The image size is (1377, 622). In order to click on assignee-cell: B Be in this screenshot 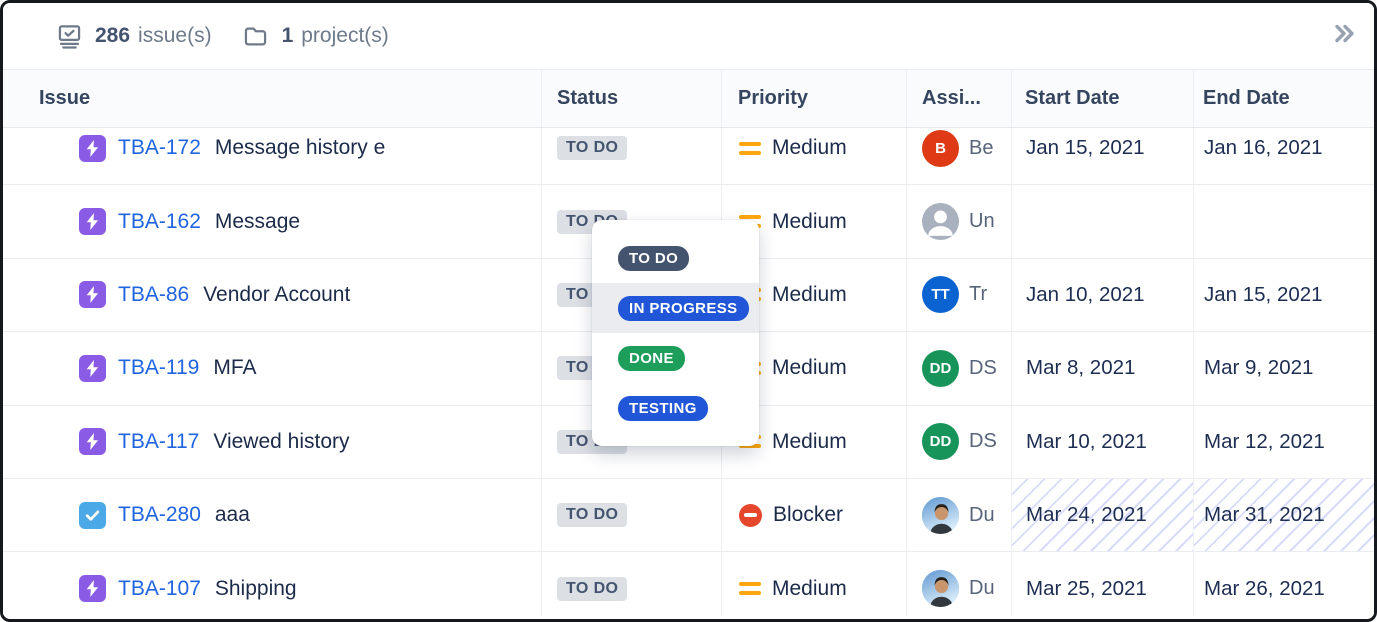, I will do `click(958, 156)`.